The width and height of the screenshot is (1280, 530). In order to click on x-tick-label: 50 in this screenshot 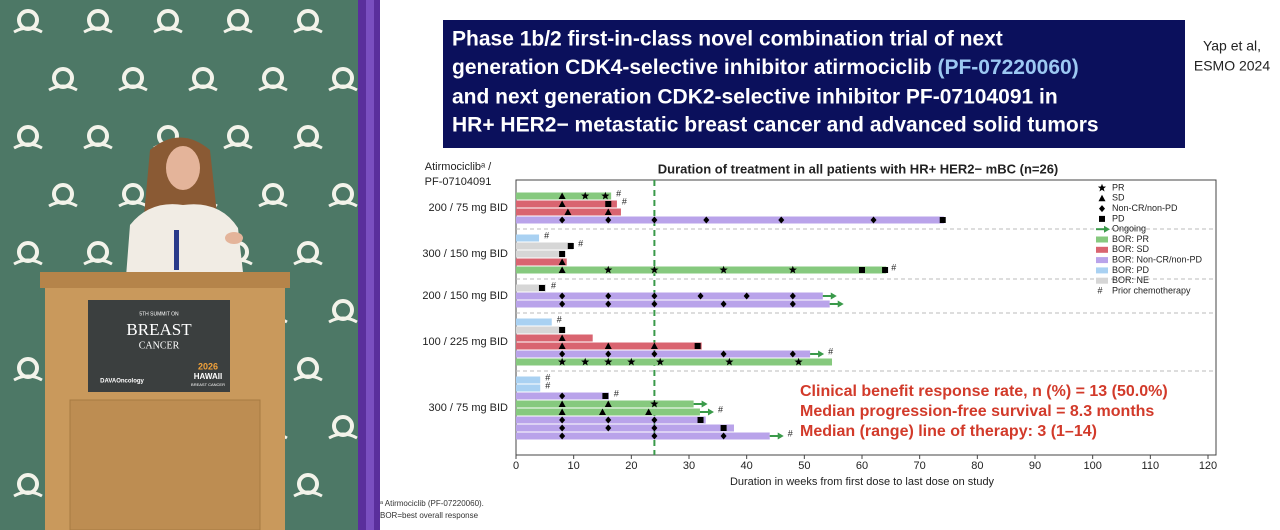, I will do `click(804, 466)`.